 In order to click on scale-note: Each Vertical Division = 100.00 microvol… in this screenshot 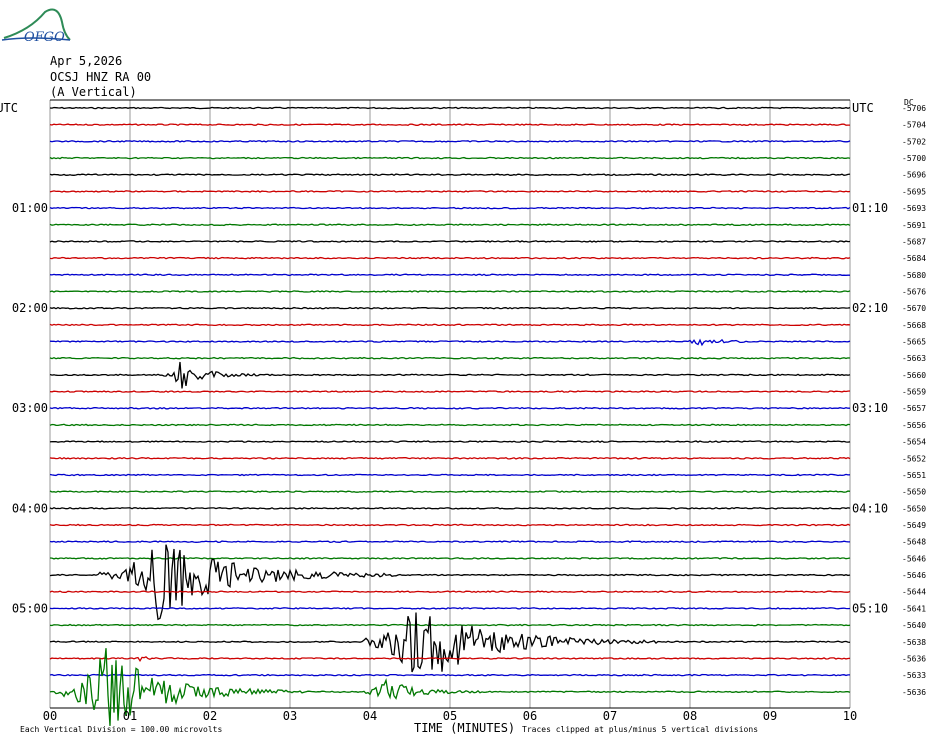, I will do `click(121, 729)`.